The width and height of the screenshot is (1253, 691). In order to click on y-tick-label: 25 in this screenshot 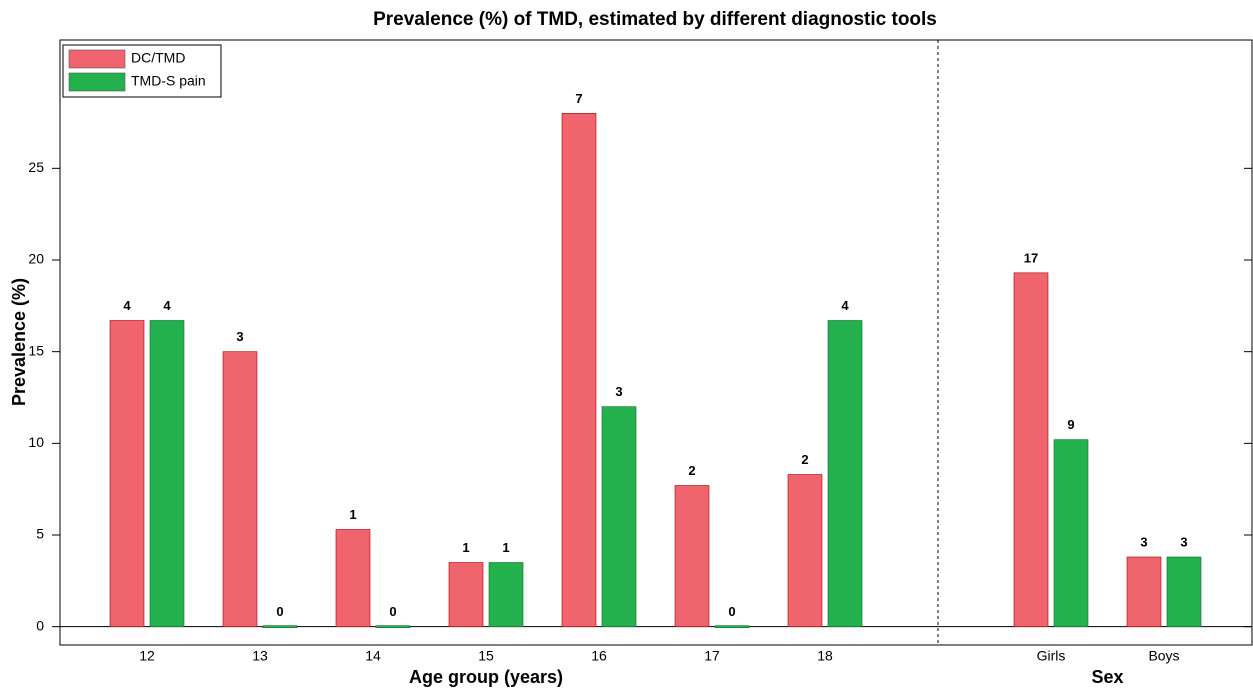, I will do `click(36, 167)`.